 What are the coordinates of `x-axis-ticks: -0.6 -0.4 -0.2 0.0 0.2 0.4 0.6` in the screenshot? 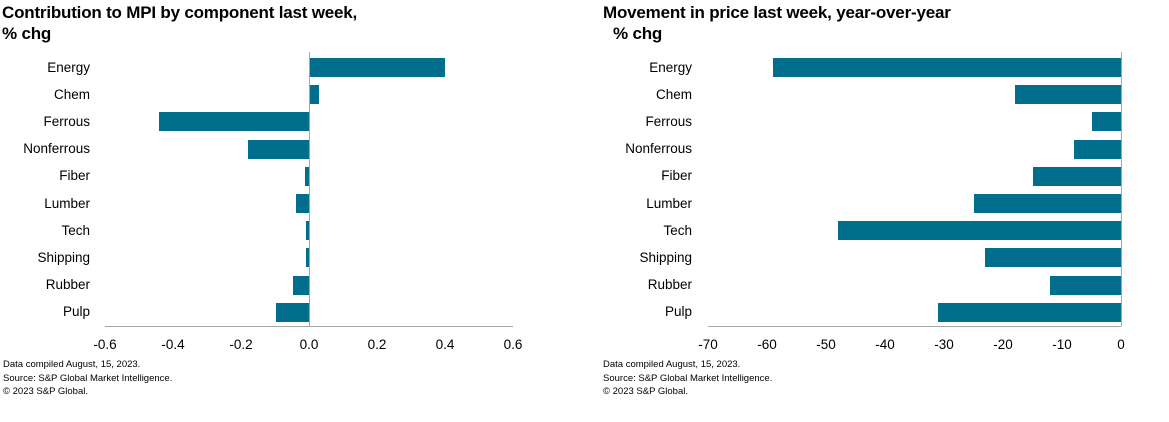 It's located at (307, 345).